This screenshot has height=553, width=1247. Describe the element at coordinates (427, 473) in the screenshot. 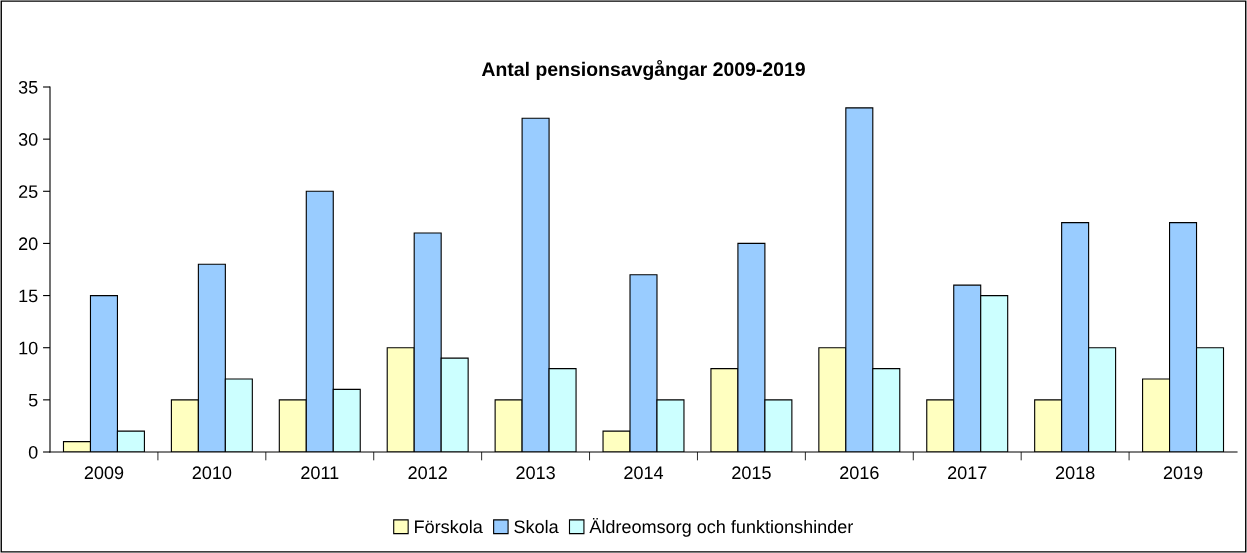

I see `x-tick-label: 2012` at that location.